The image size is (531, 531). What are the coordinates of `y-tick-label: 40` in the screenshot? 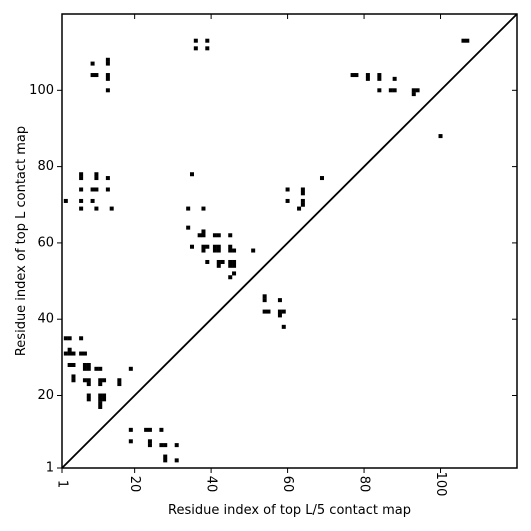 It's located at (45, 319).